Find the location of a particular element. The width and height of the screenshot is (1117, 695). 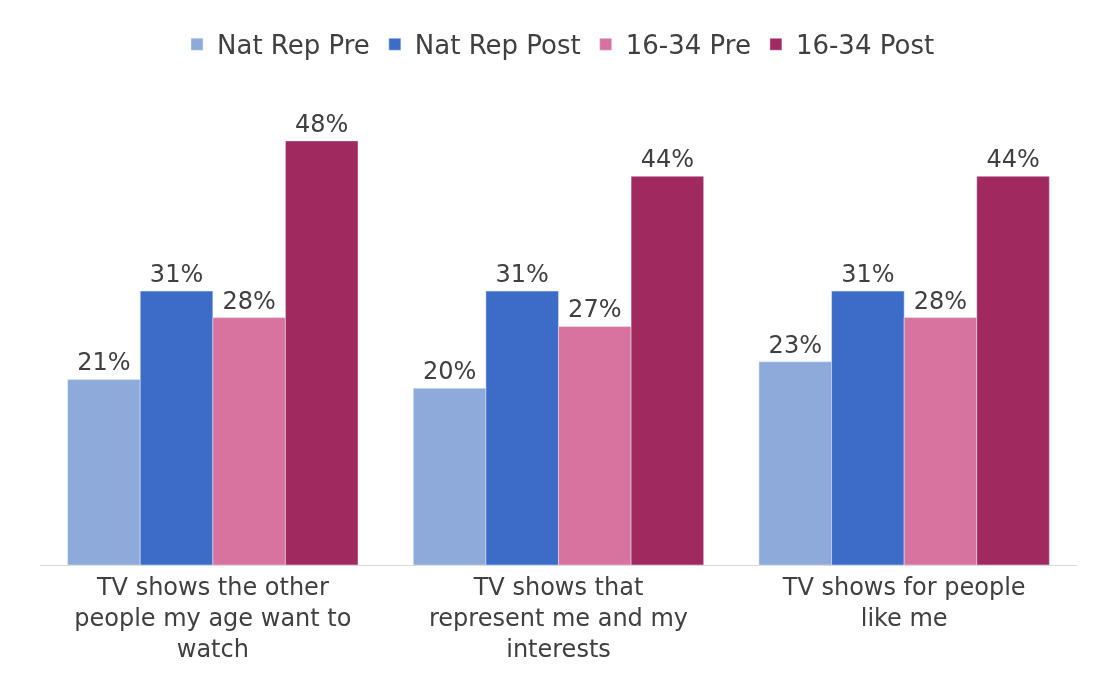

legend-label: 16-34 Post is located at coordinates (865, 45).